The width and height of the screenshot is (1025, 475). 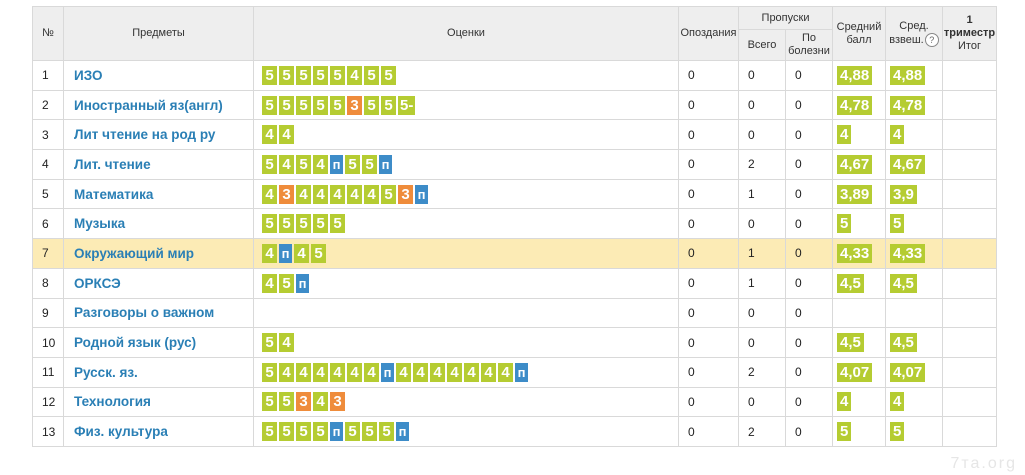 What do you see at coordinates (407, 105) in the screenshot?
I see `grade-mark: 5-` at bounding box center [407, 105].